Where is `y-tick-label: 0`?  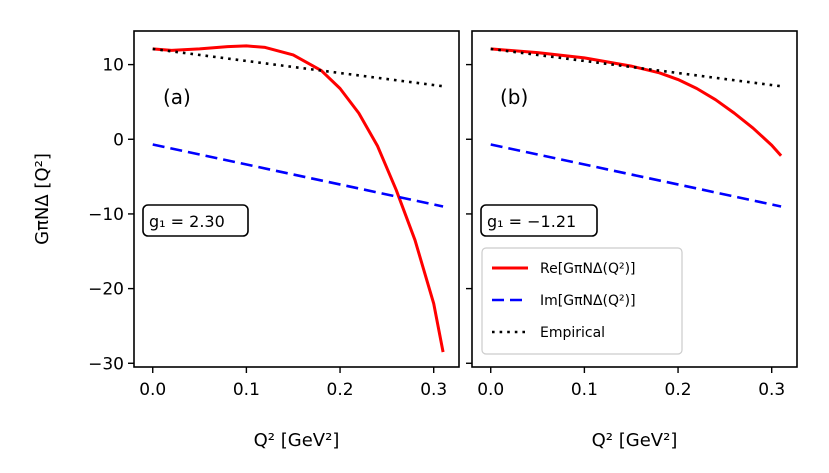 y-tick-label: 0 is located at coordinates (118, 140).